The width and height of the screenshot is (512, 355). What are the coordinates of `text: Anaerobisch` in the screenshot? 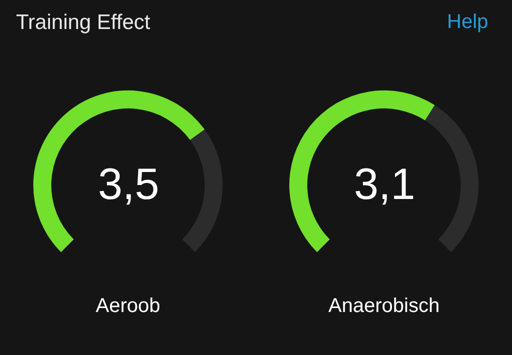 It's located at (384, 306).